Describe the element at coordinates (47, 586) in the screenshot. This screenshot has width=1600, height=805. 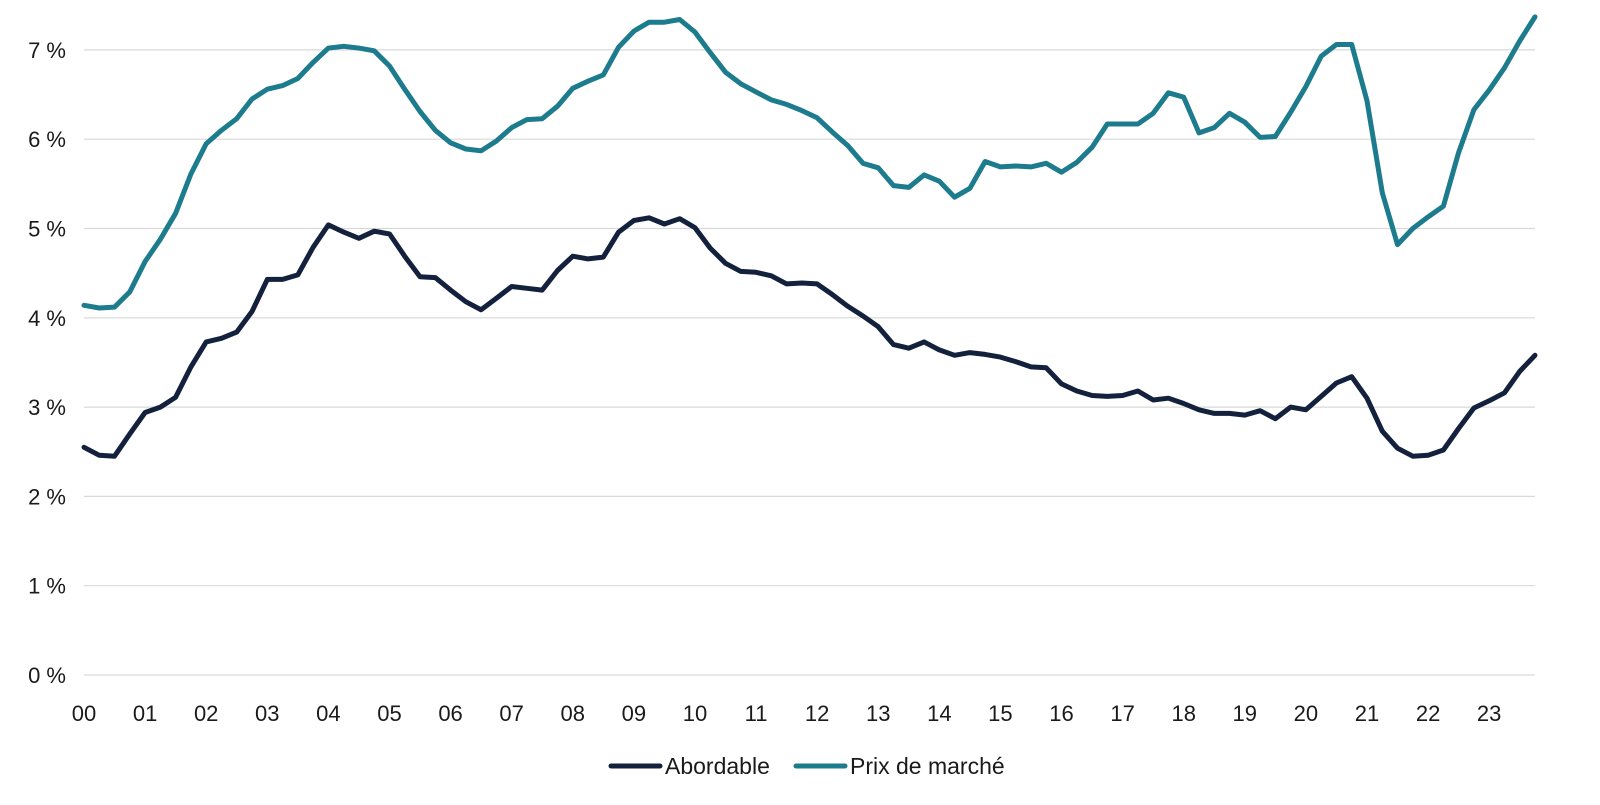
I see `y-tick-label: 1 %` at that location.